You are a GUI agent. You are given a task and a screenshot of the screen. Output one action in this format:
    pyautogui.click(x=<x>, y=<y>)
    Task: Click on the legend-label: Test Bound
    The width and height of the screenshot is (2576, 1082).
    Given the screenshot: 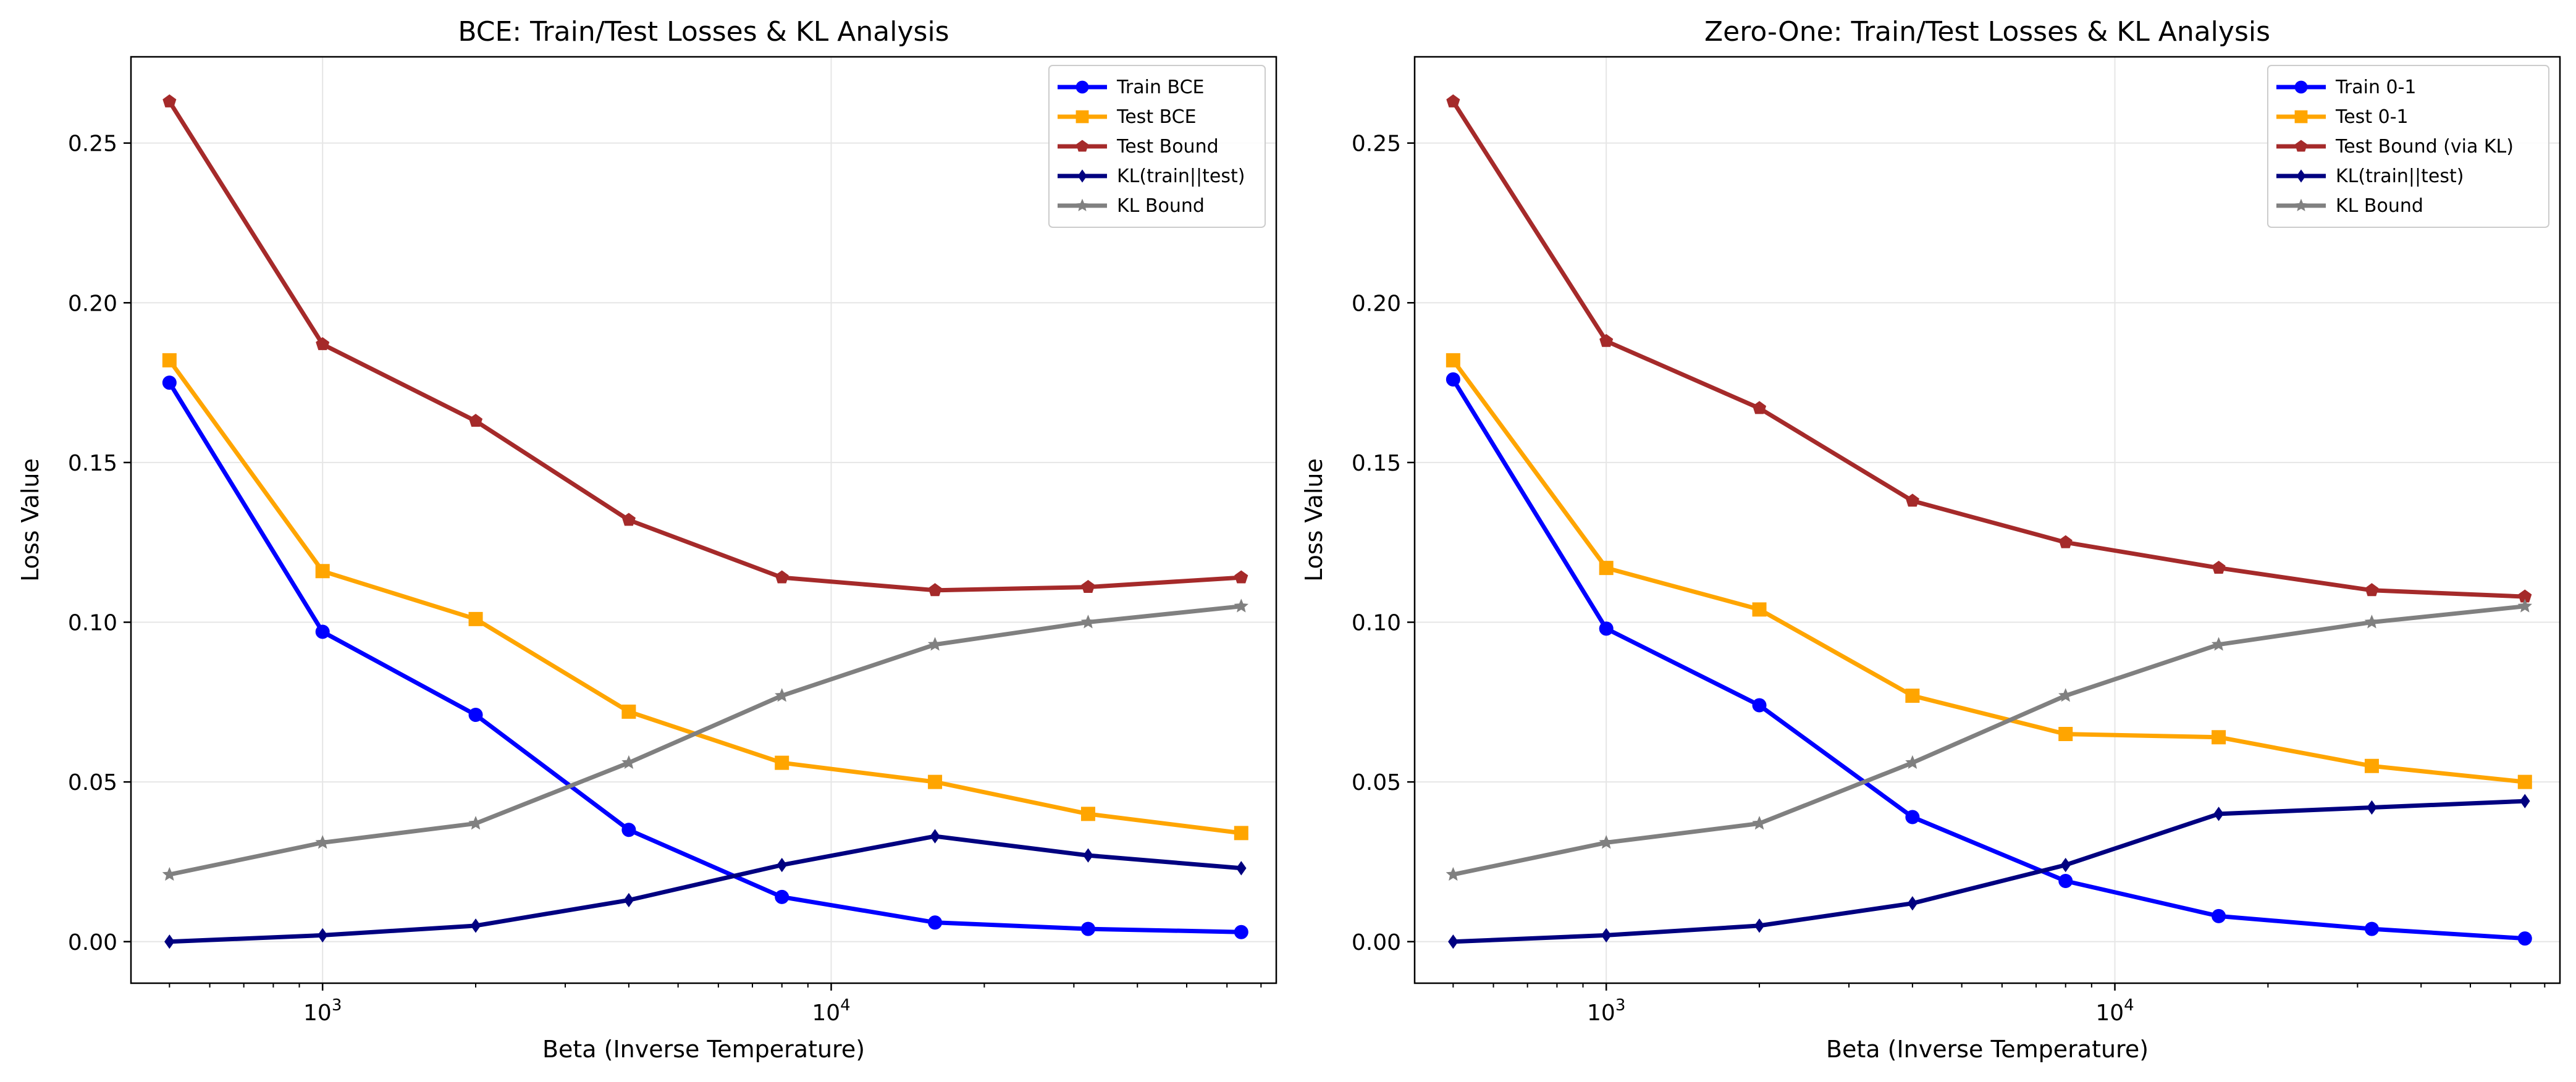 What is the action you would take?
    pyautogui.click(x=1167, y=146)
    